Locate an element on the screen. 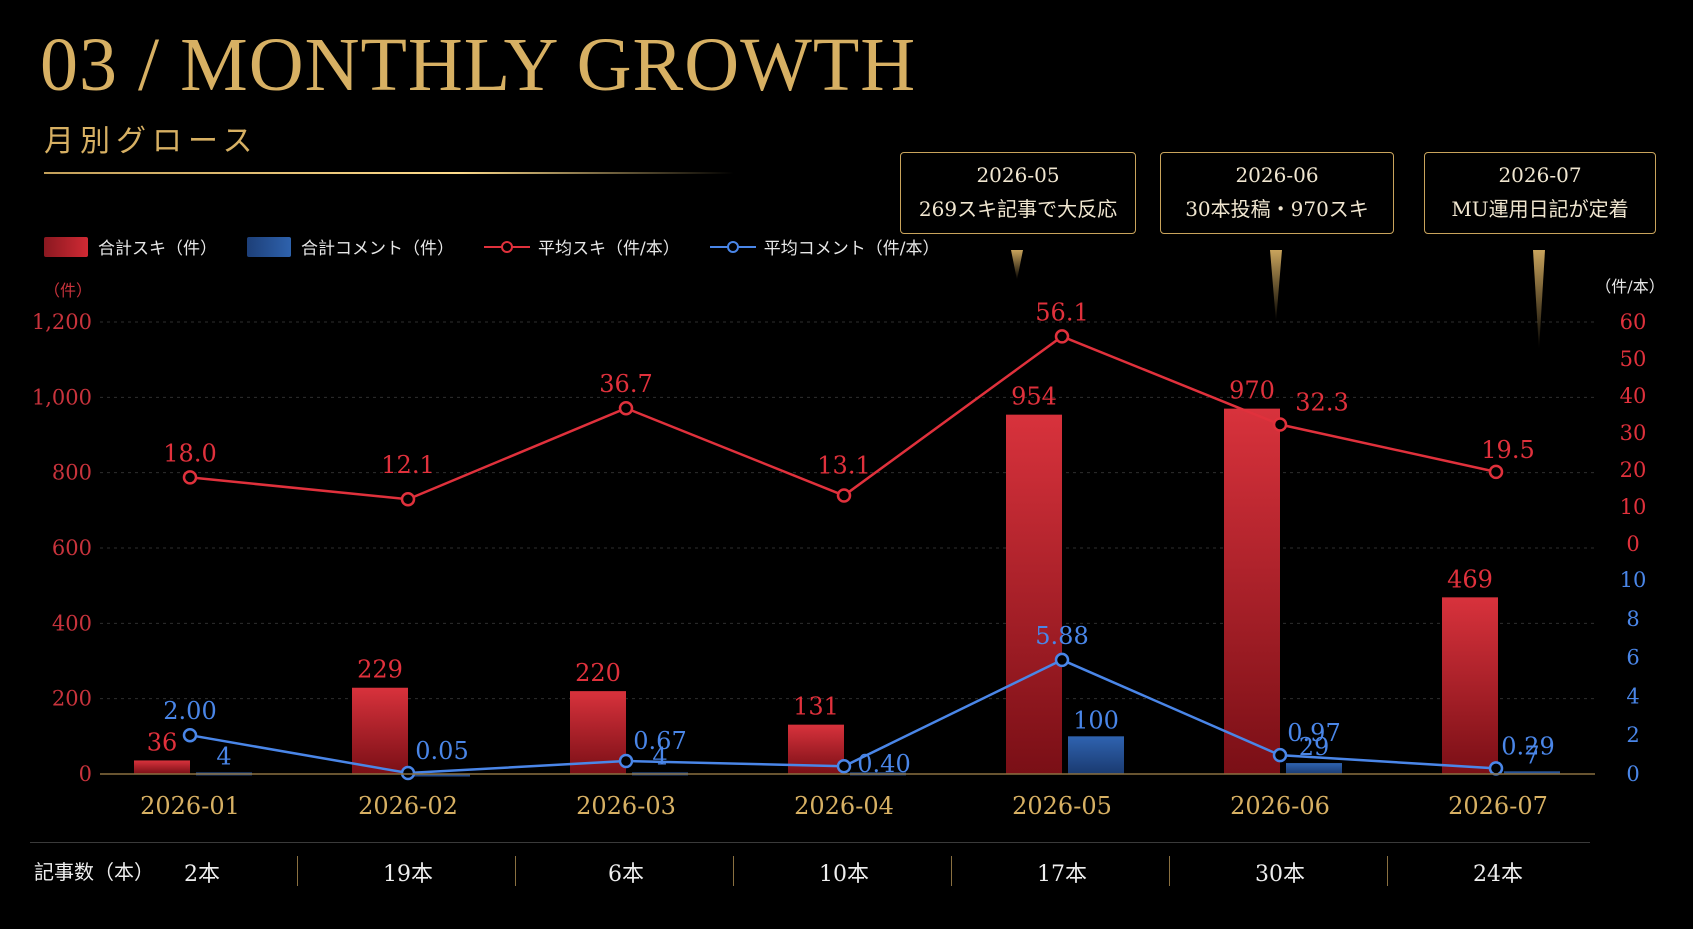 This screenshot has height=929, width=1693. right-axis-comments-tick: 4 is located at coordinates (1632, 696).